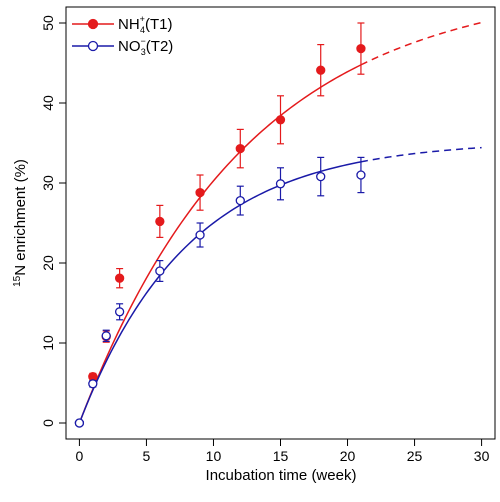 The height and width of the screenshot is (502, 500). What do you see at coordinates (415, 456) in the screenshot?
I see `x-tick-label: 25` at bounding box center [415, 456].